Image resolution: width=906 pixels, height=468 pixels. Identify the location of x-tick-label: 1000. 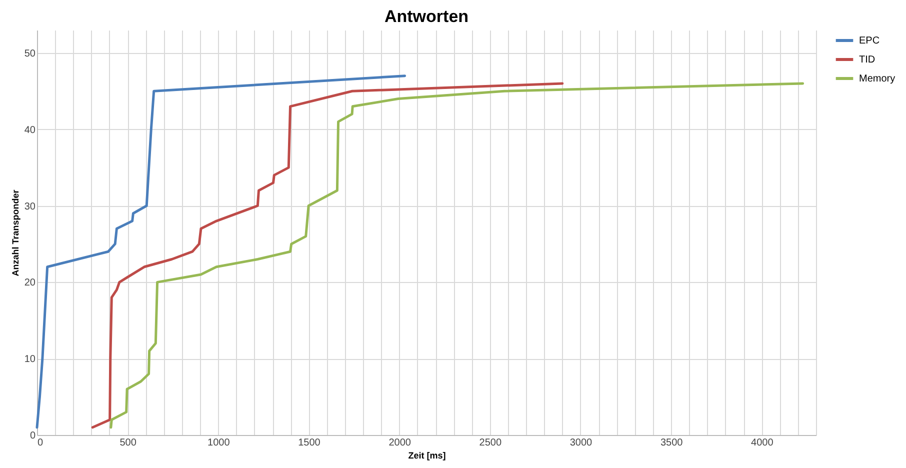
(219, 443).